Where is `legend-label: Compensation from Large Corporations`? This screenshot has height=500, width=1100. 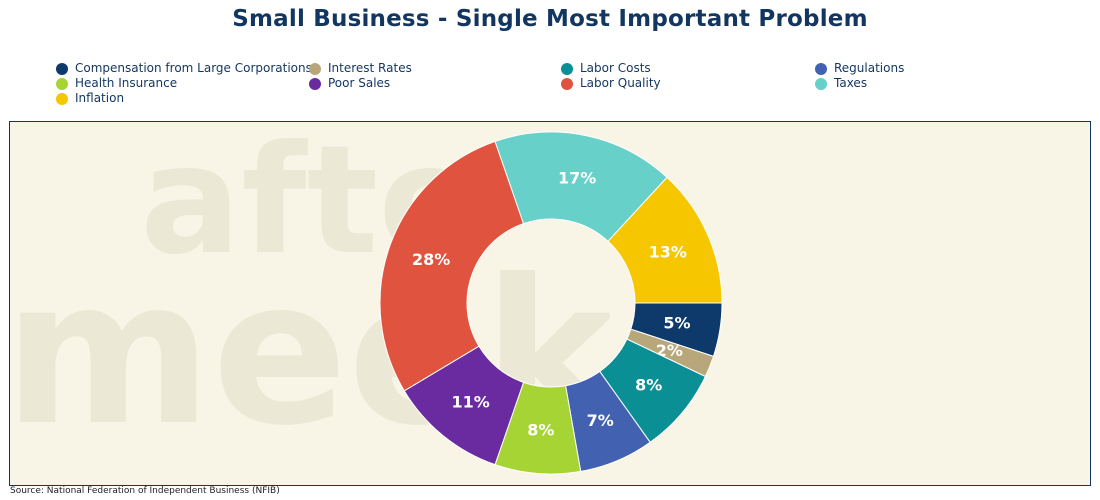 legend-label: Compensation from Large Corporations is located at coordinates (193, 68).